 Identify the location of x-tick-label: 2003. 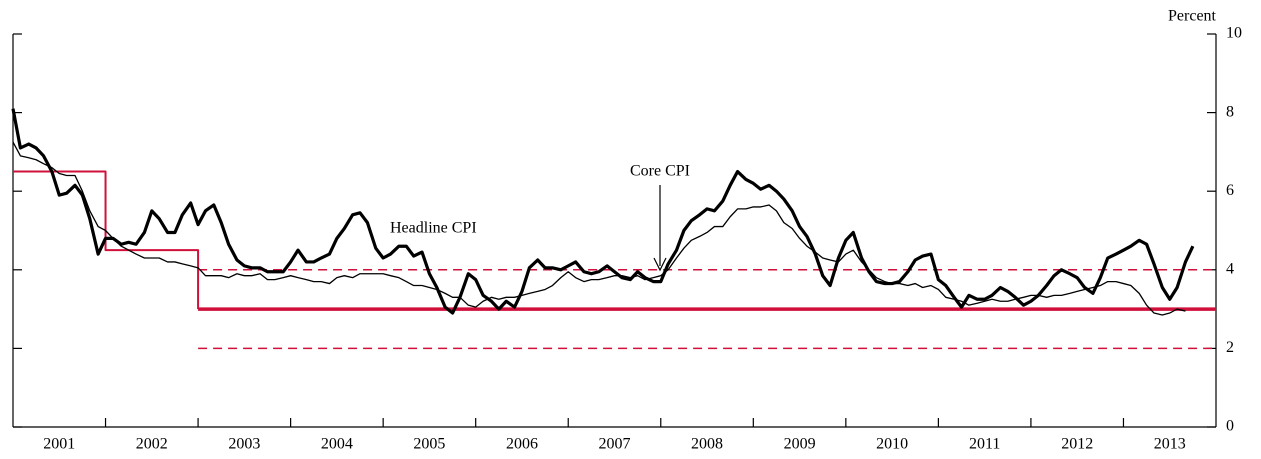
(244, 444).